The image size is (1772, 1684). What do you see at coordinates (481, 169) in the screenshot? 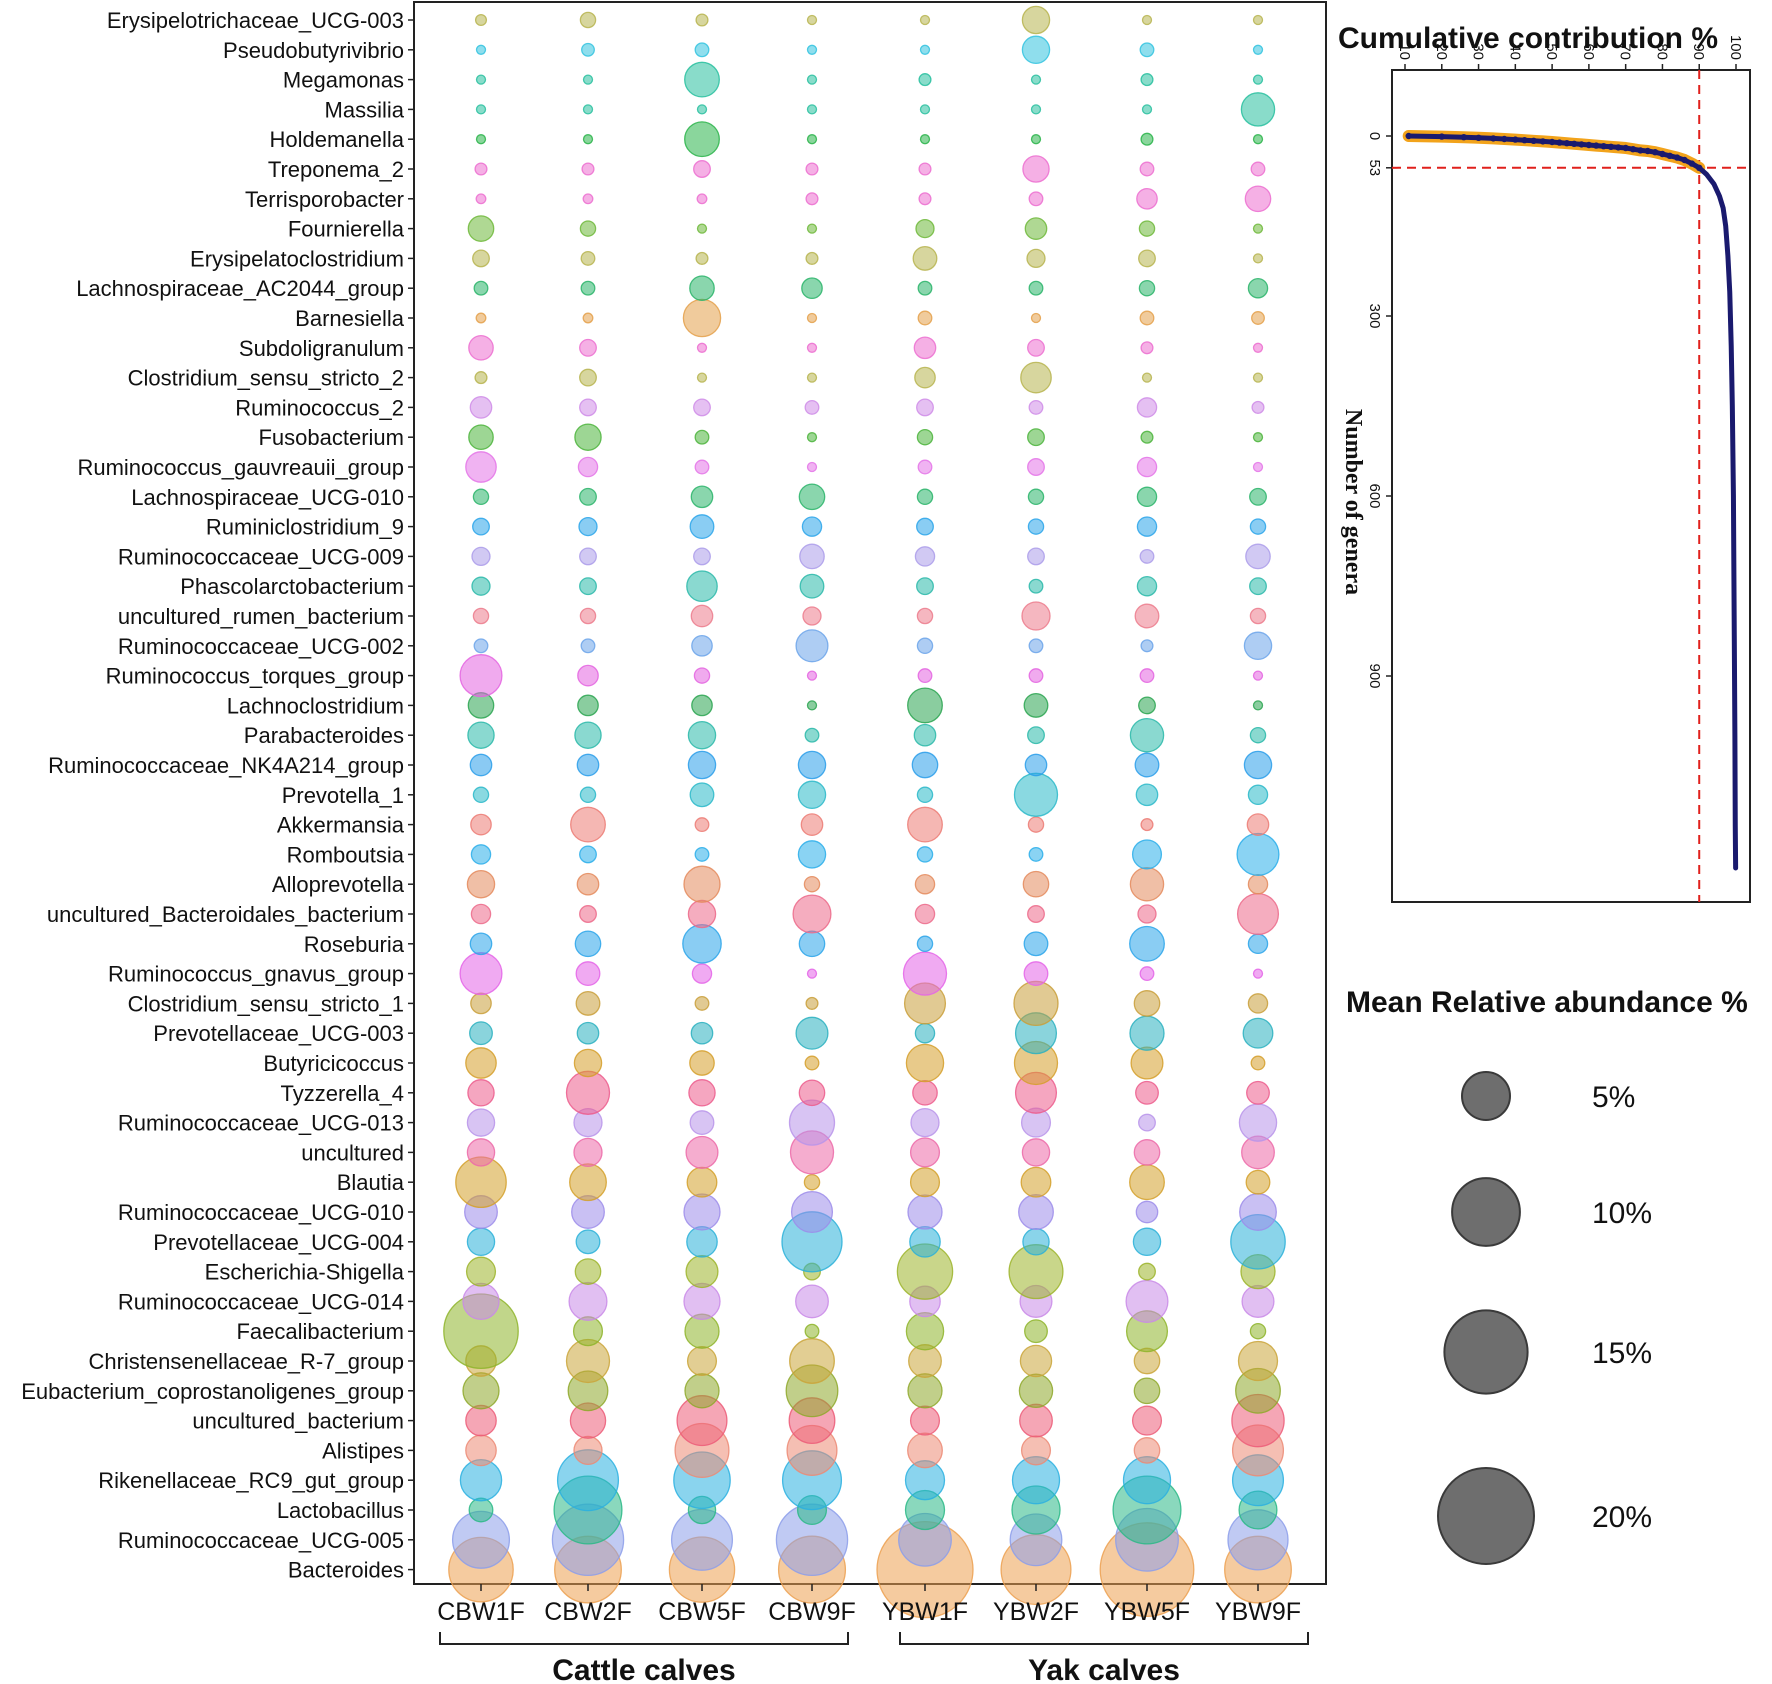
I see `bubble-Treponema_2-CBW1F` at bounding box center [481, 169].